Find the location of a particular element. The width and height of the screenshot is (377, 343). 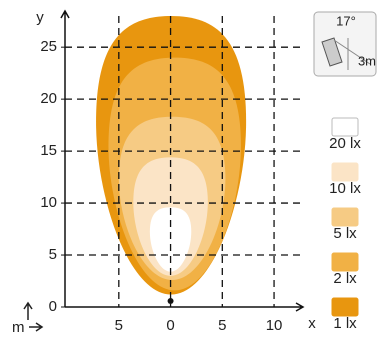

legend-label: 1 lx is located at coordinates (345, 323).